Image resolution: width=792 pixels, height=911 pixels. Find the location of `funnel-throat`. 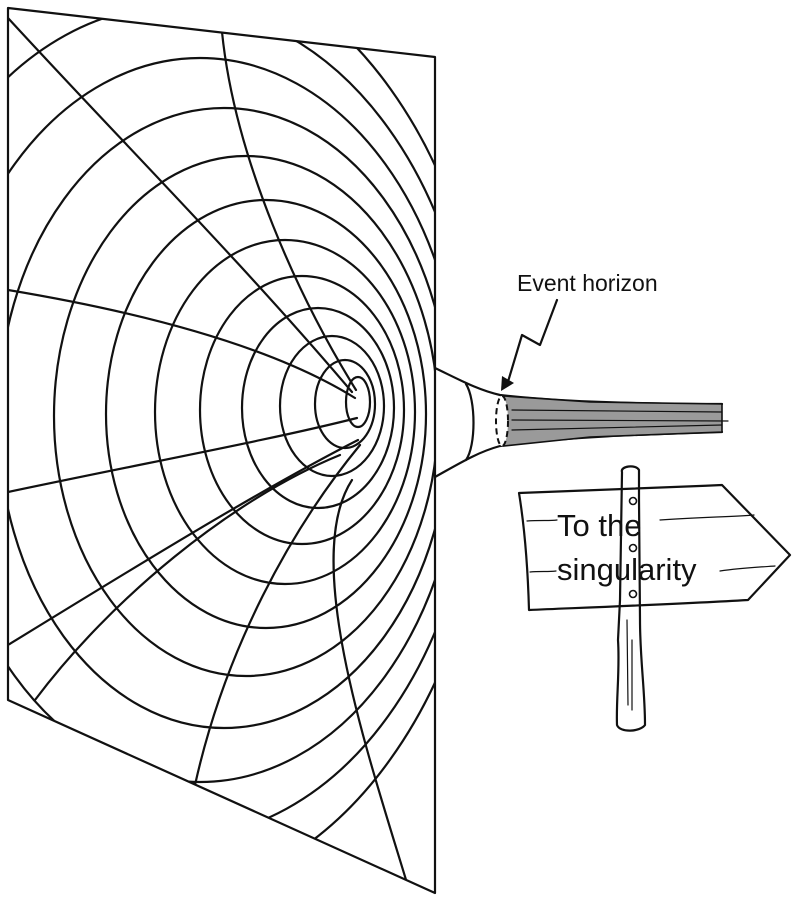

funnel-throat is located at coordinates (581, 422).